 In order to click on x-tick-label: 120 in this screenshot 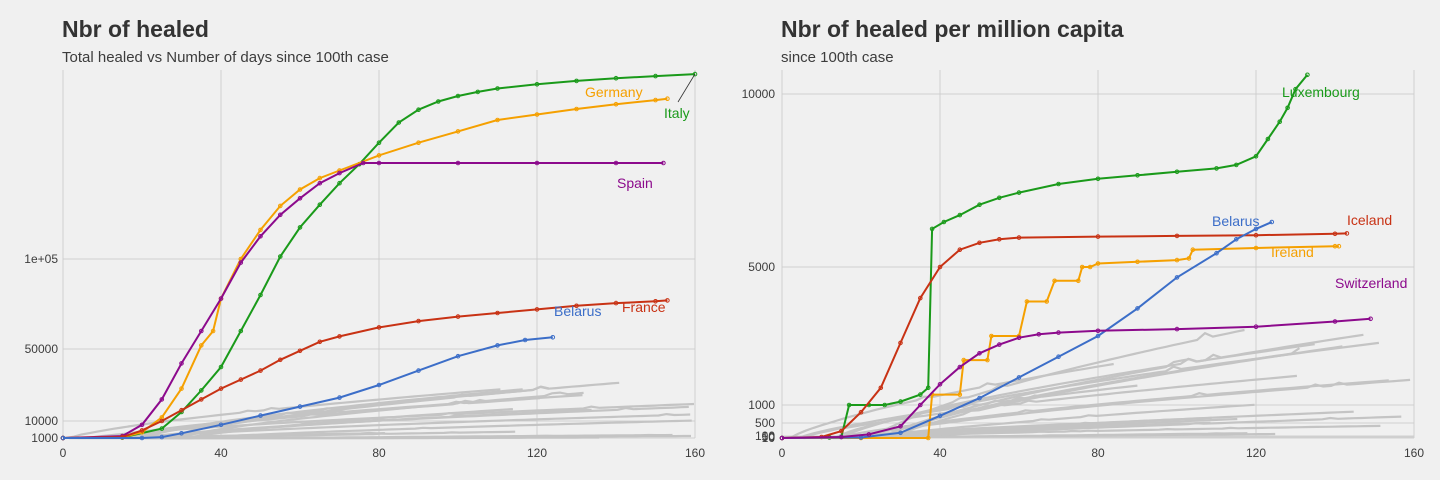, I will do `click(1256, 453)`.